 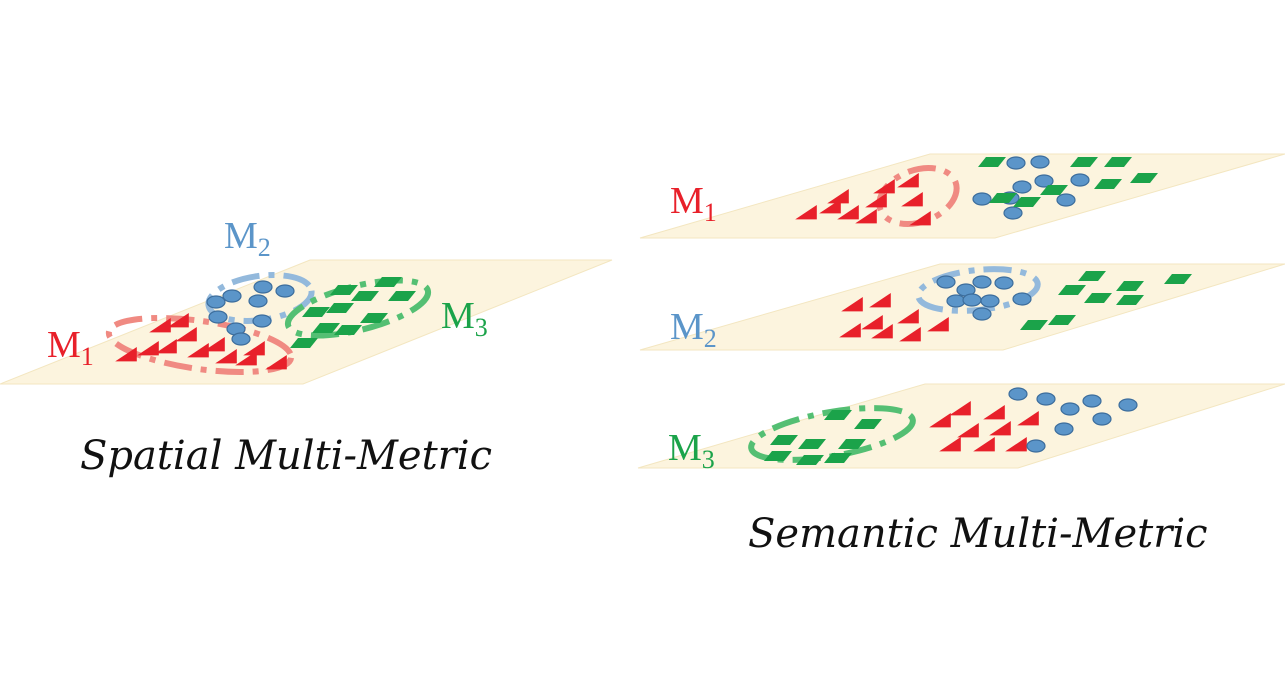 What do you see at coordinates (70, 347) in the screenshot?
I see `spatial-m1-label: M1` at bounding box center [70, 347].